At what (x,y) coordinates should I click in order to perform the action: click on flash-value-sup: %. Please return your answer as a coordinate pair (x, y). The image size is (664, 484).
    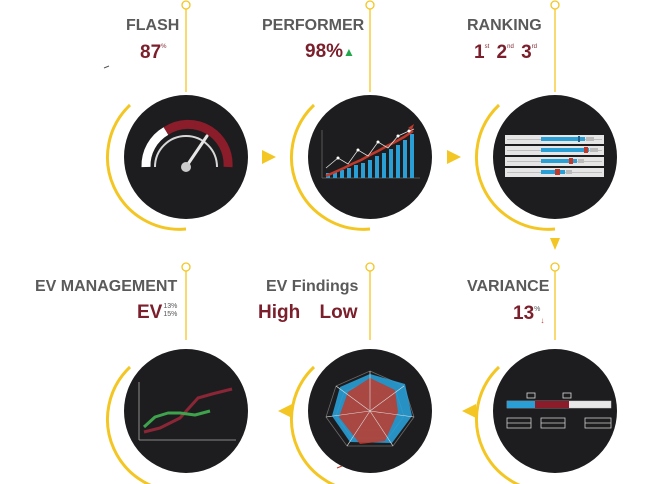
    Looking at the image, I should click on (164, 47).